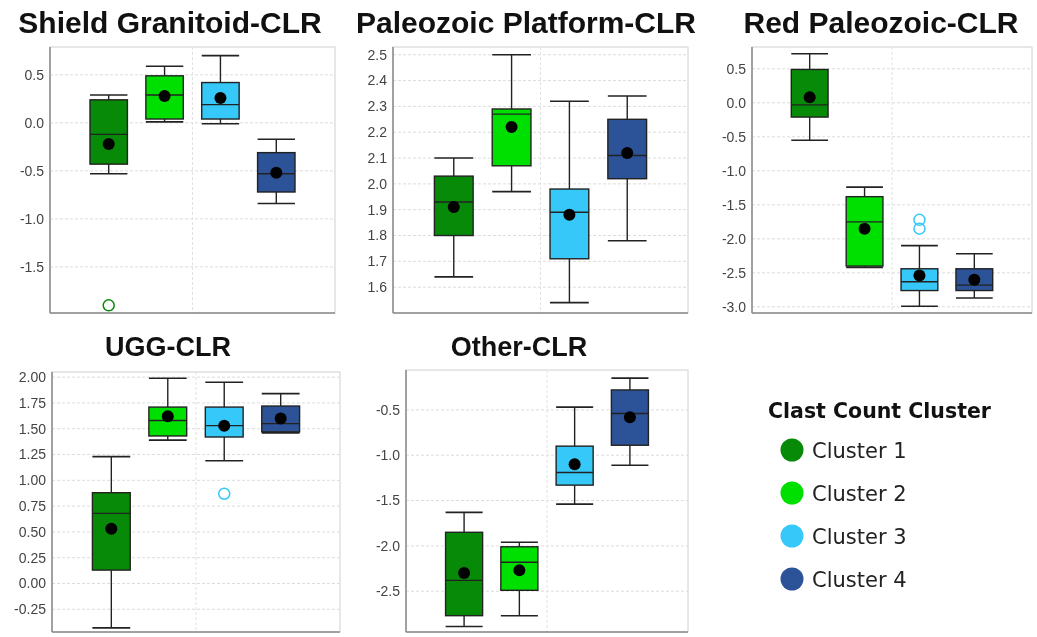  I want to click on y-tick-label: 0.25, so click(32, 557).